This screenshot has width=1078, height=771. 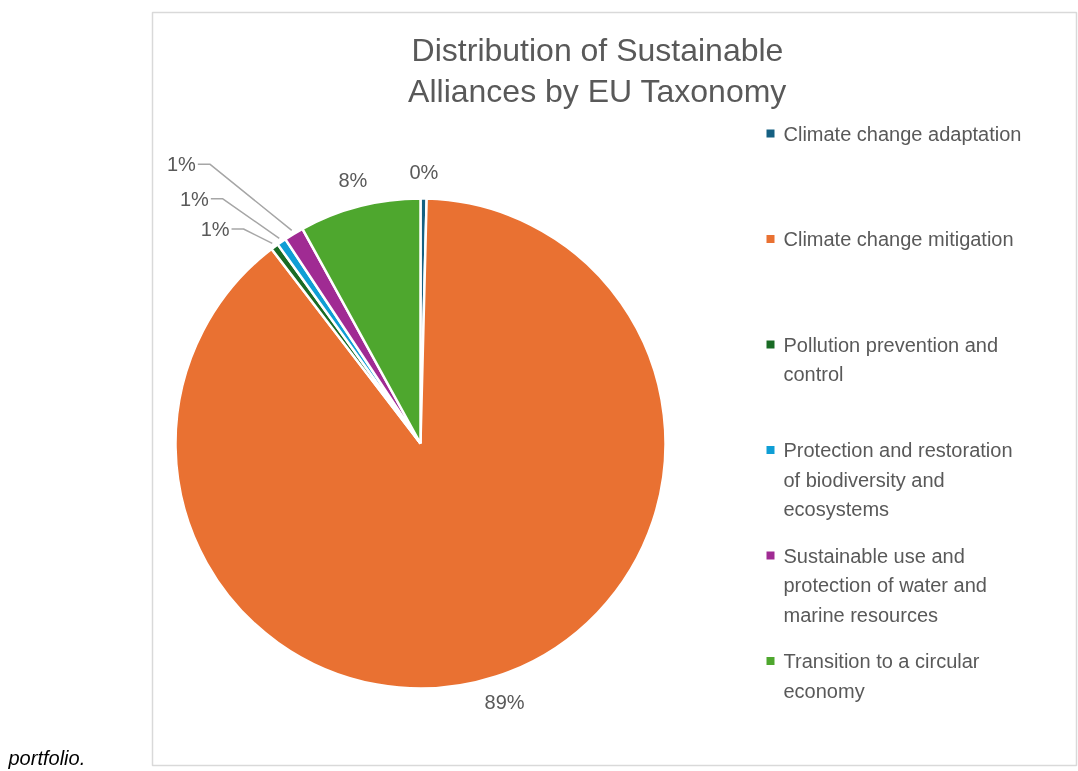 What do you see at coordinates (885, 585) in the screenshot?
I see `legend-label: Sustainable use and protection of water and marine resources` at bounding box center [885, 585].